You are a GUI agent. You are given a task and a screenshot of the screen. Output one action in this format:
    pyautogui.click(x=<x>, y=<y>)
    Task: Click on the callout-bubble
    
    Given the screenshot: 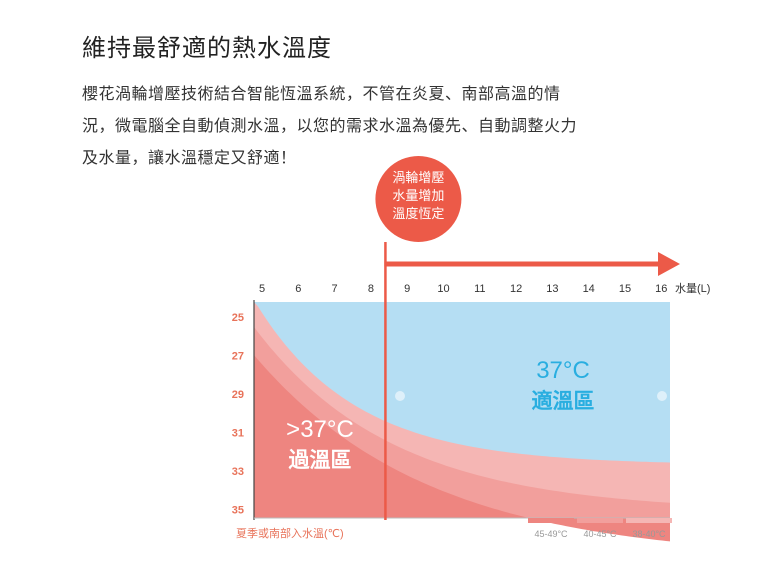 What is the action you would take?
    pyautogui.click(x=418, y=199)
    